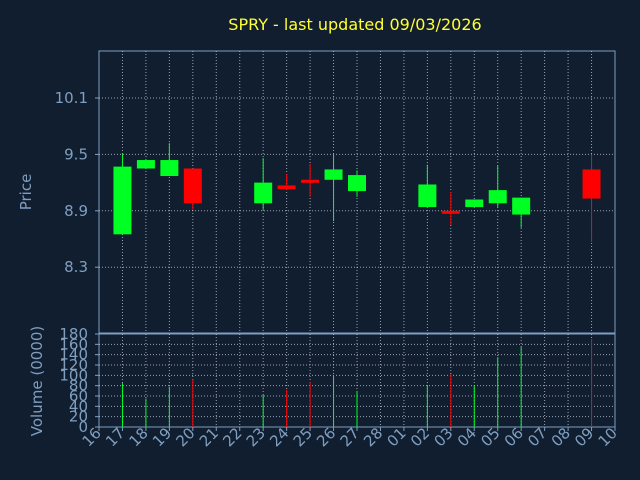  I want to click on price-tick-label: 9.5, so click(76, 154).